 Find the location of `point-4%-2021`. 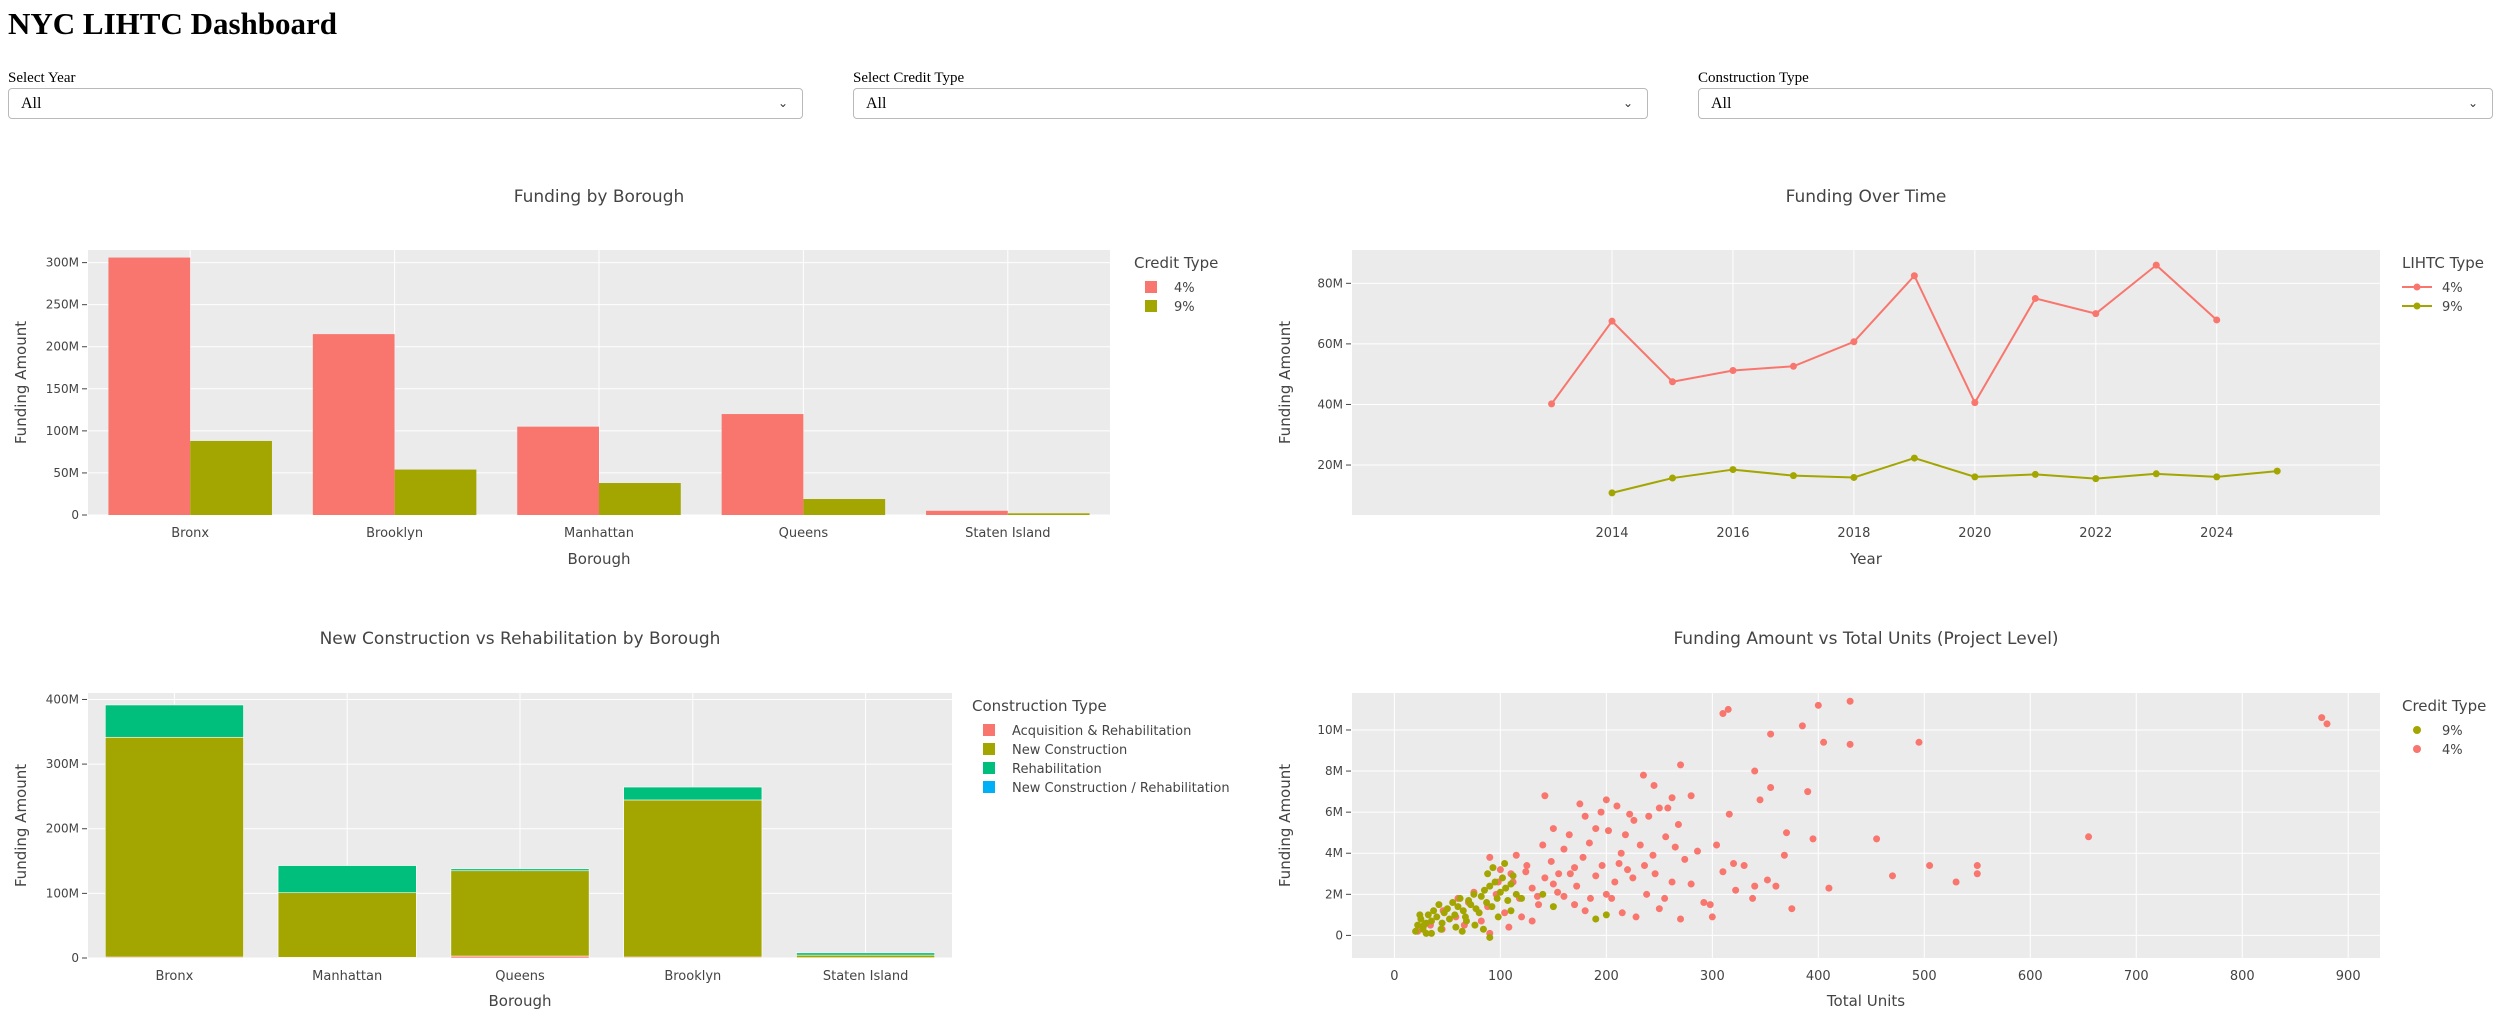

point-4%-2021 is located at coordinates (2035, 298).